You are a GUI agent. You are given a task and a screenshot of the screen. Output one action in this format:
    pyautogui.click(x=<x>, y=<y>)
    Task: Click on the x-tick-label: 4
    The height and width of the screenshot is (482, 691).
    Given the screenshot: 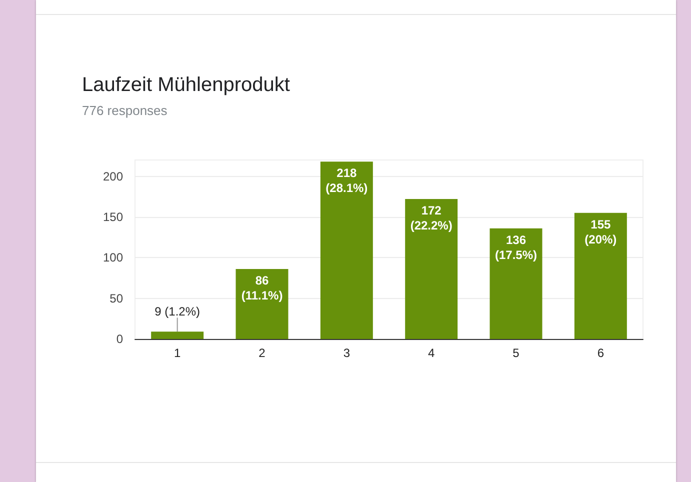 What is the action you would take?
    pyautogui.click(x=431, y=353)
    